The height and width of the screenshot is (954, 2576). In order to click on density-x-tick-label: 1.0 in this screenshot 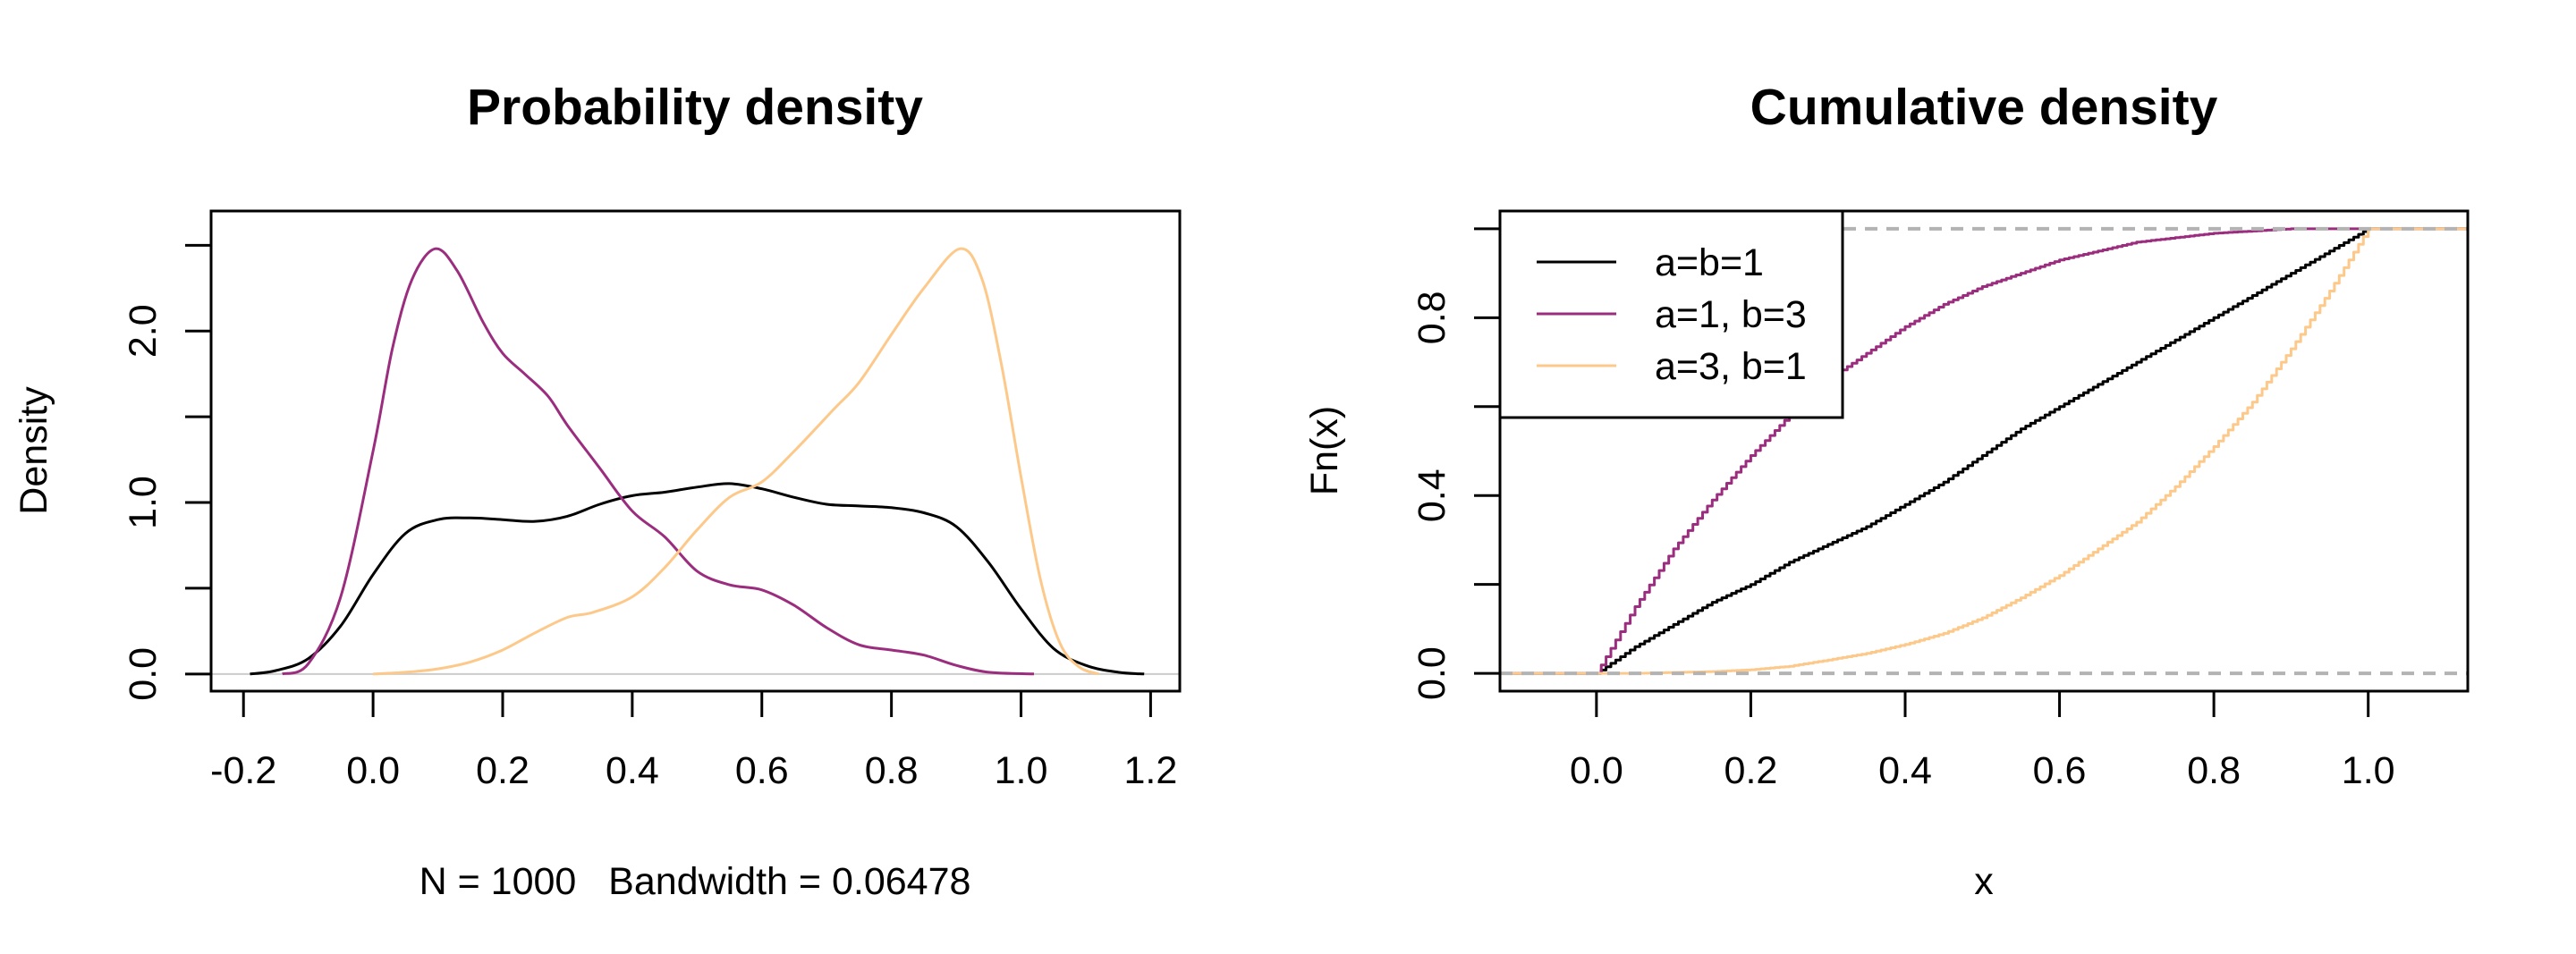, I will do `click(1021, 770)`.